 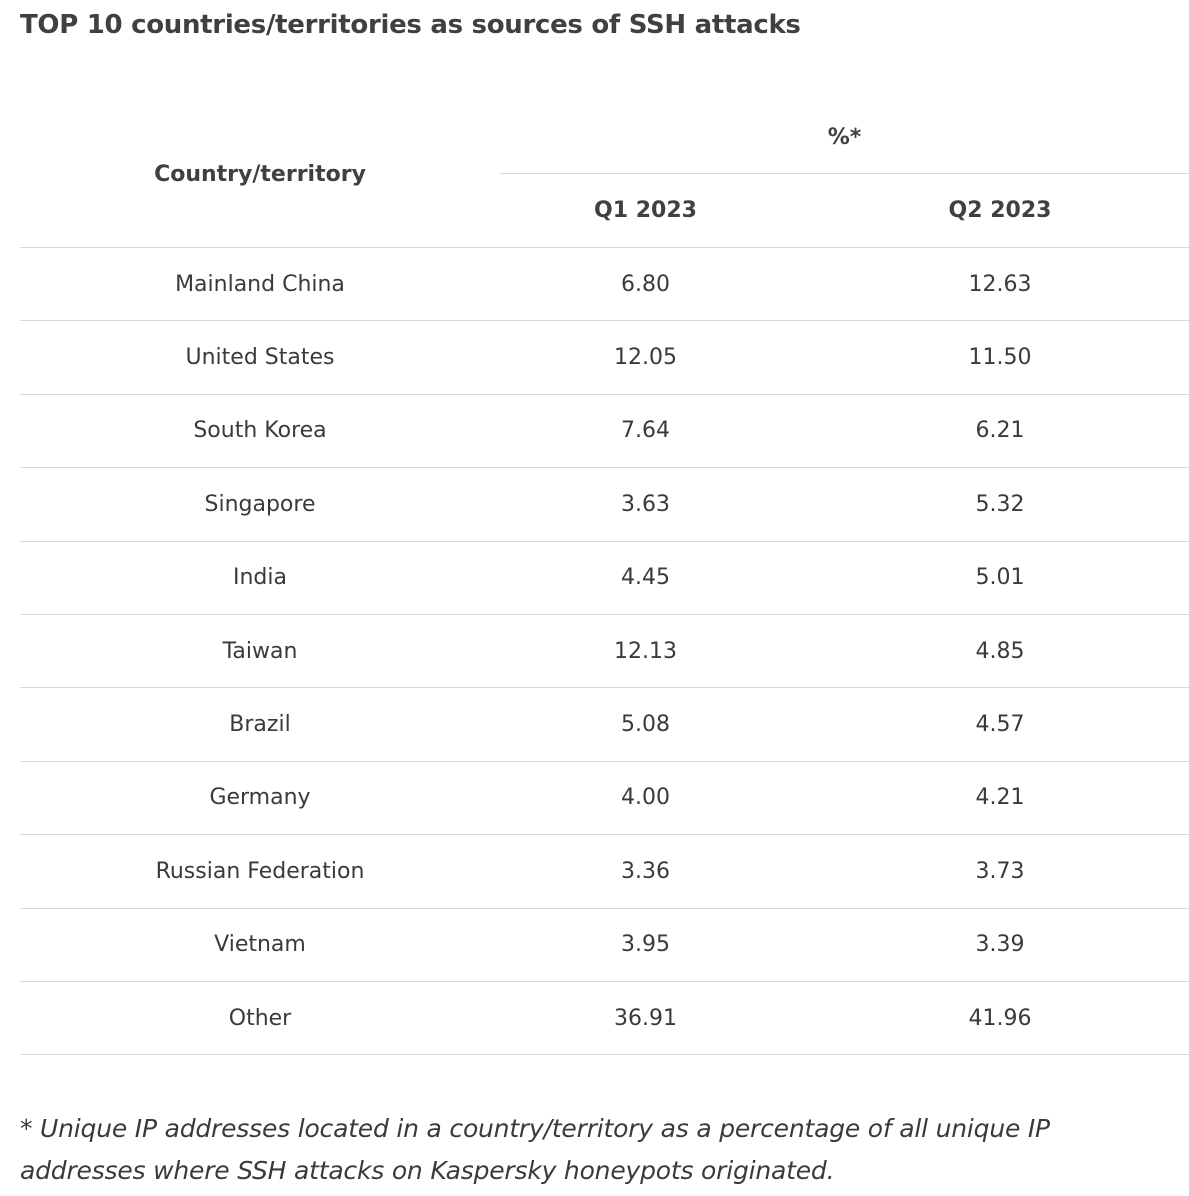 I want to click on cell-q1: 5.08, so click(x=675, y=724).